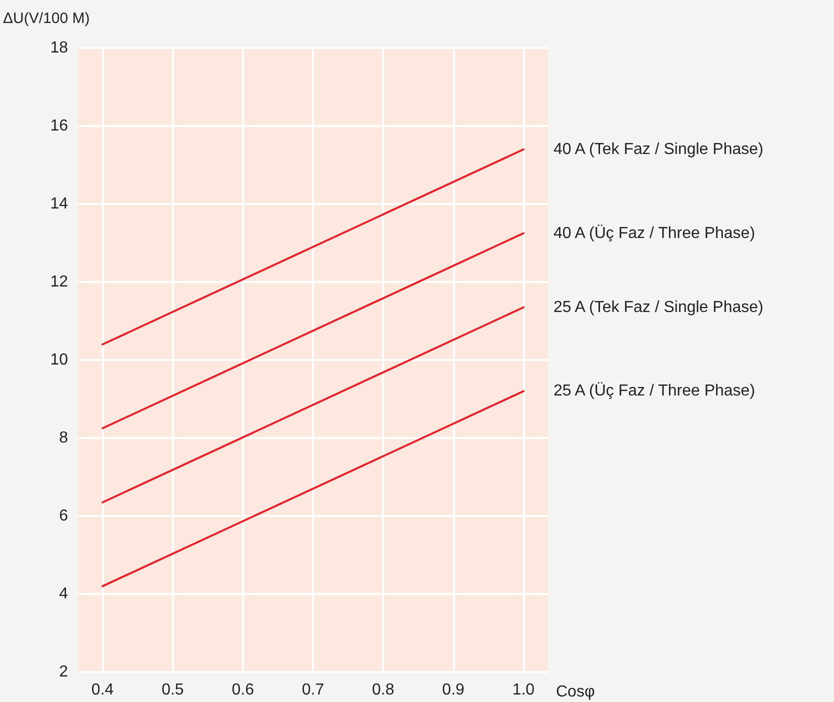  I want to click on y-tick-label: 18, so click(59, 48).